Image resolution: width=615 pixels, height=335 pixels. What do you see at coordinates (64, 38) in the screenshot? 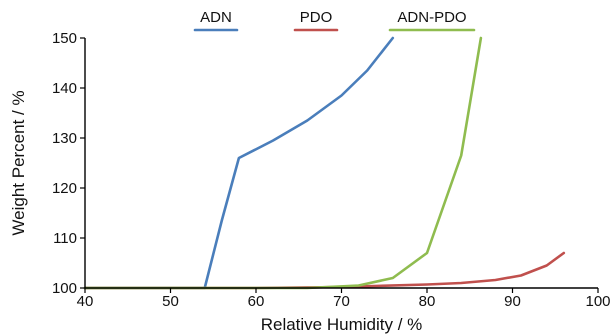
I see `y-tick-label: 150` at bounding box center [64, 38].